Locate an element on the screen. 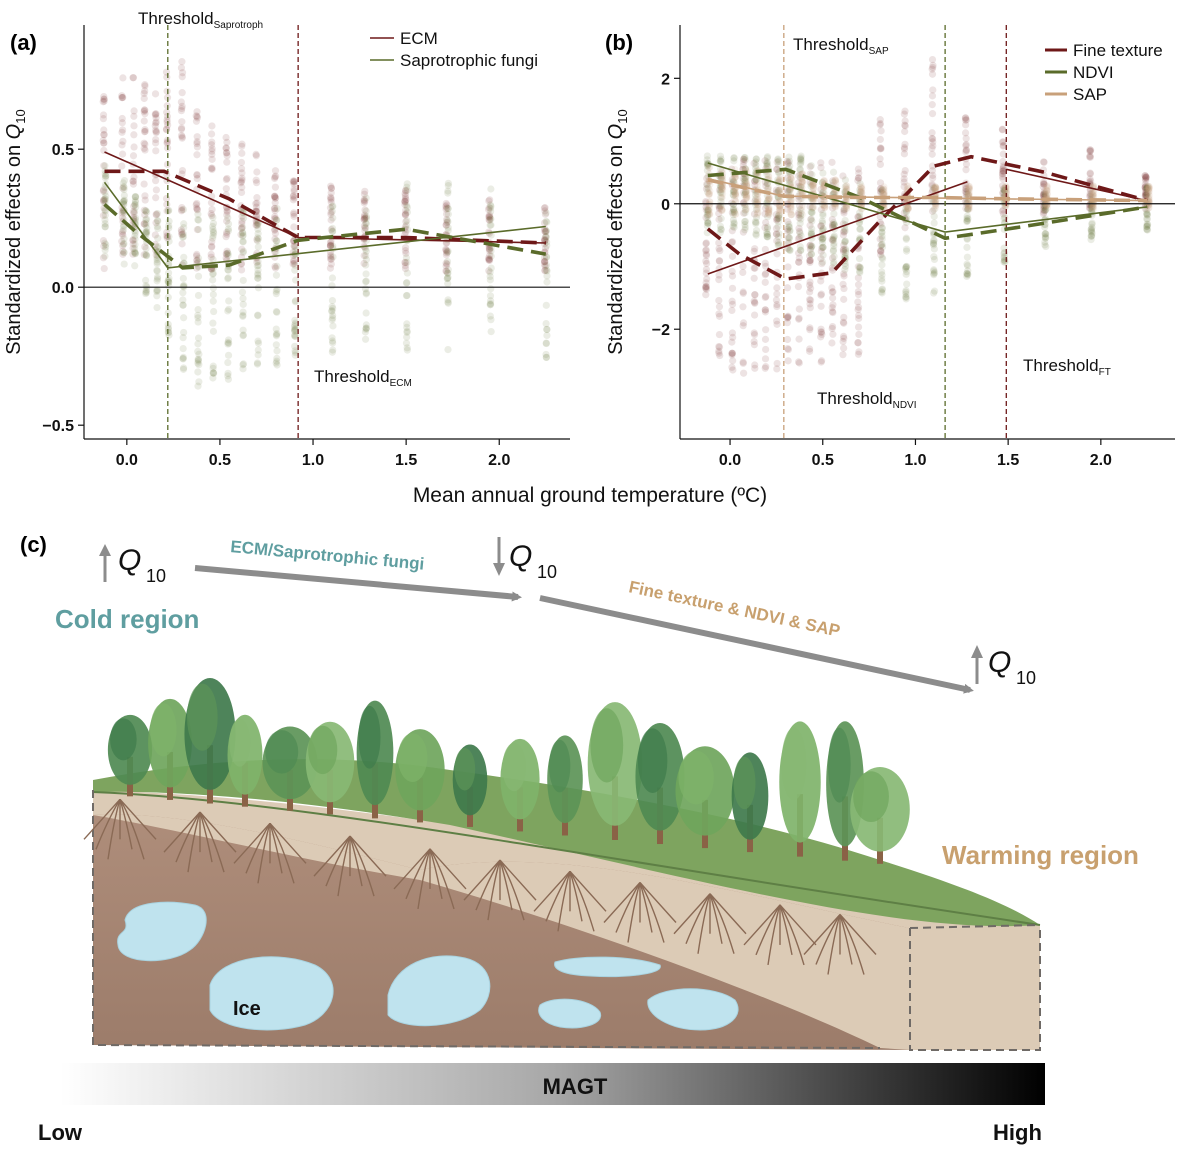 This screenshot has height=1150, width=1179. legend-label: NDVI is located at coordinates (1093, 72).